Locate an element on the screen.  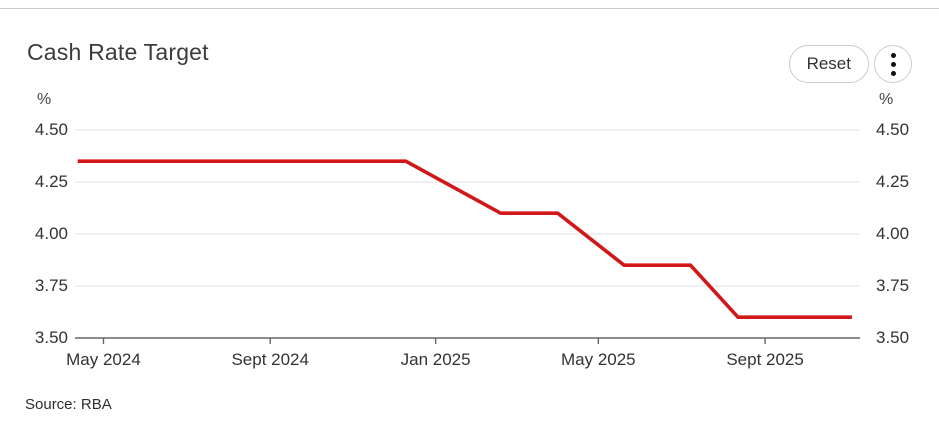
x-axis-label: Sept 2024 is located at coordinates (270, 359).